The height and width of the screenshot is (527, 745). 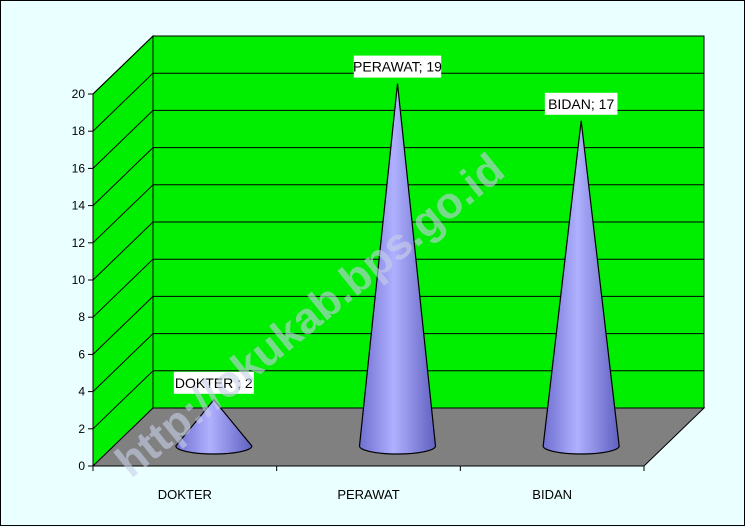 I want to click on data-label: BIDAN; 17, so click(x=581, y=103).